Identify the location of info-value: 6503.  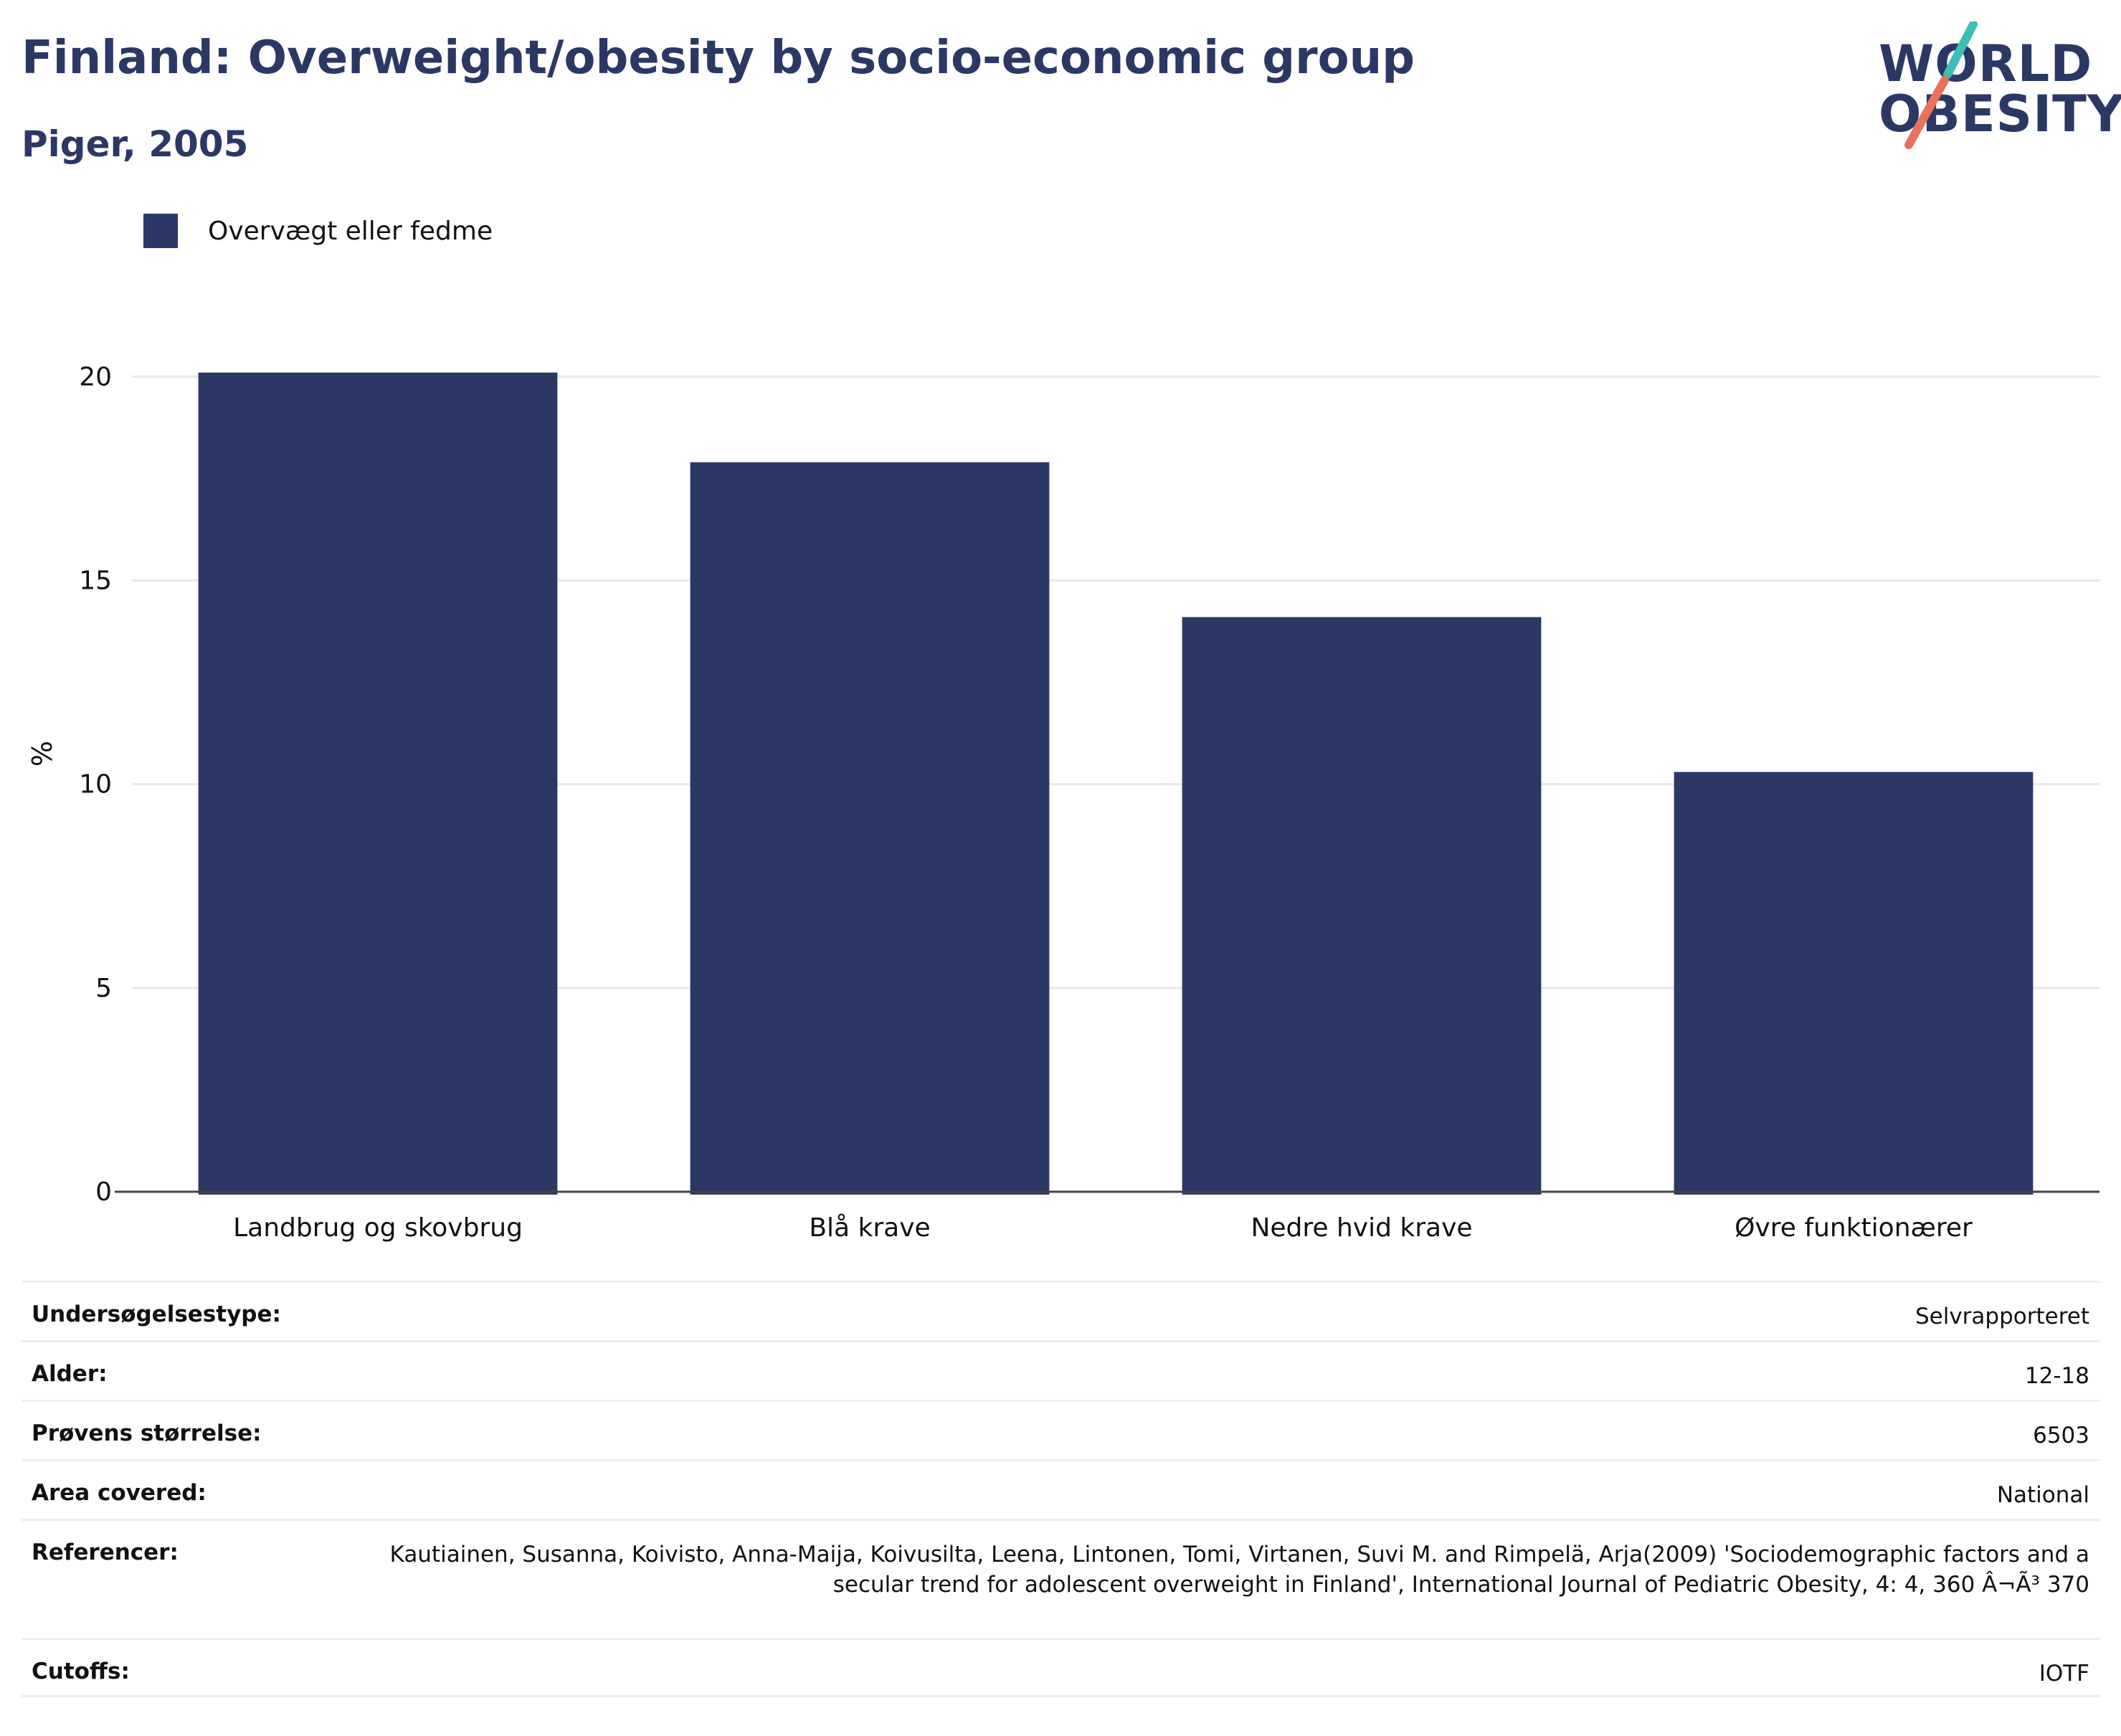
(2061, 1435).